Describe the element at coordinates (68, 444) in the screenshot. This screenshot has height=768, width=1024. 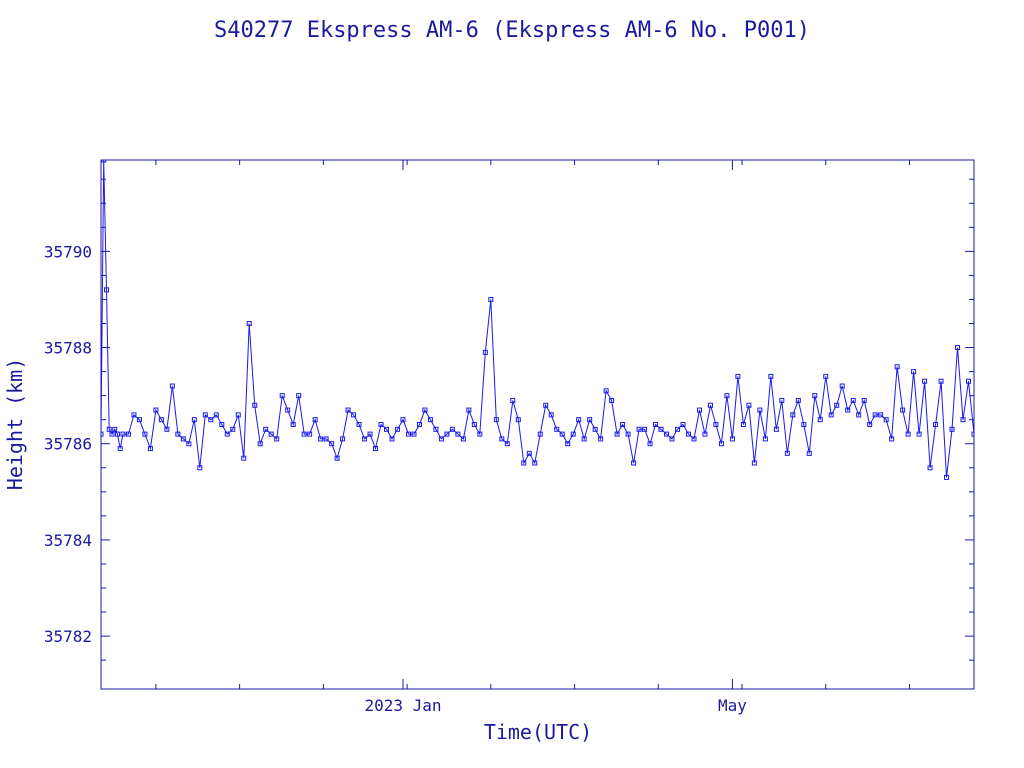
I see `y-tick-label: 35786` at that location.